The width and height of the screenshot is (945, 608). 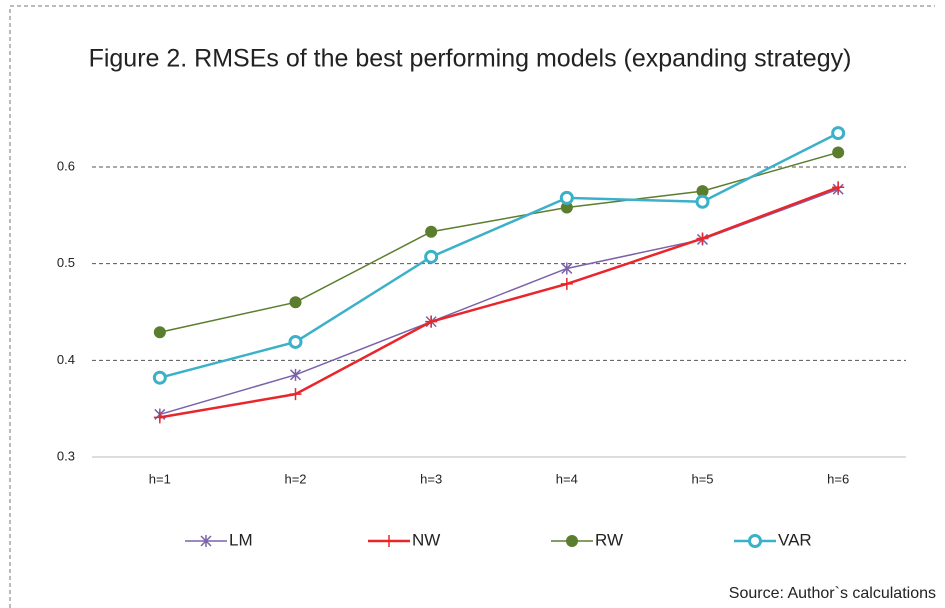 What do you see at coordinates (832, 593) in the screenshot?
I see `source-note: Source: Author`s calculations` at bounding box center [832, 593].